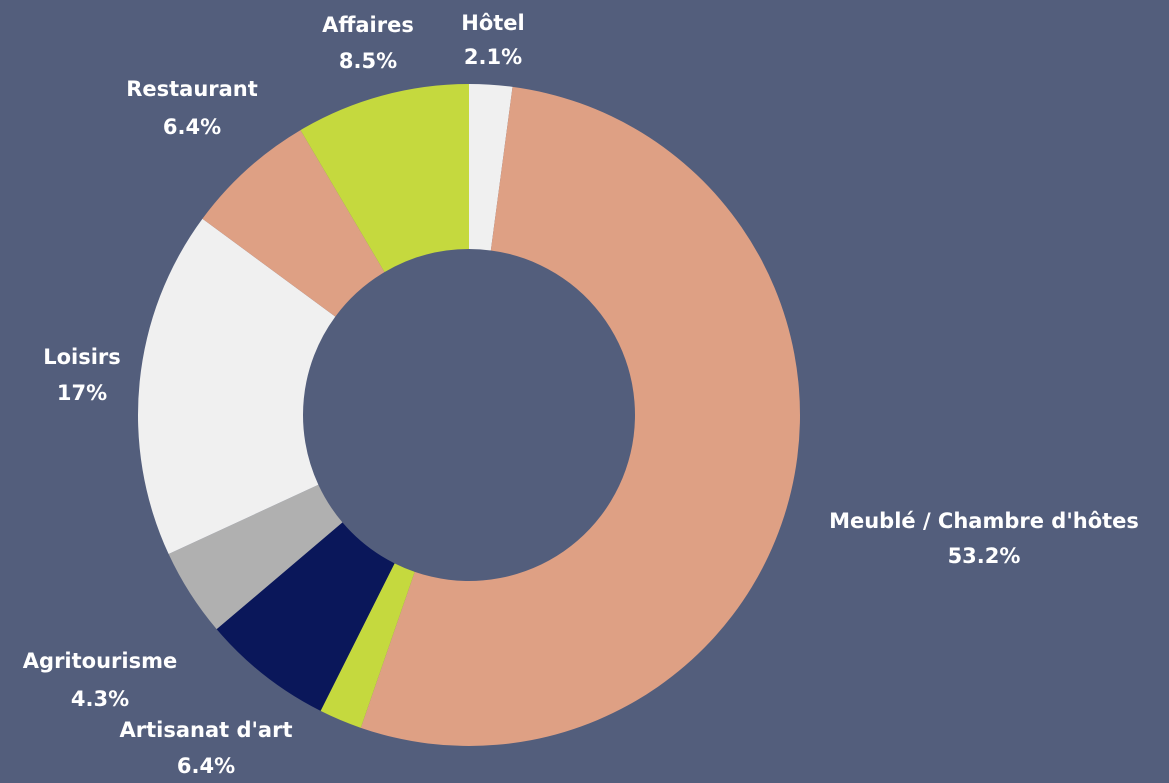 The image size is (1169, 783). I want to click on slice-label: Agritourisme, so click(100, 661).